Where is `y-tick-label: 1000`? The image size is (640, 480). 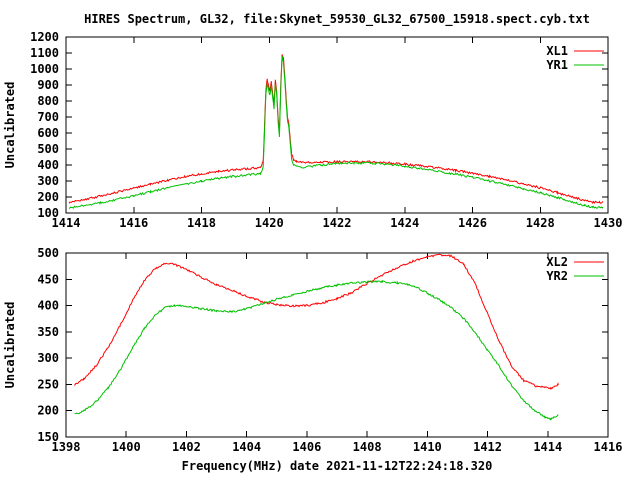
y-tick-label: 1000 is located at coordinates (44, 69).